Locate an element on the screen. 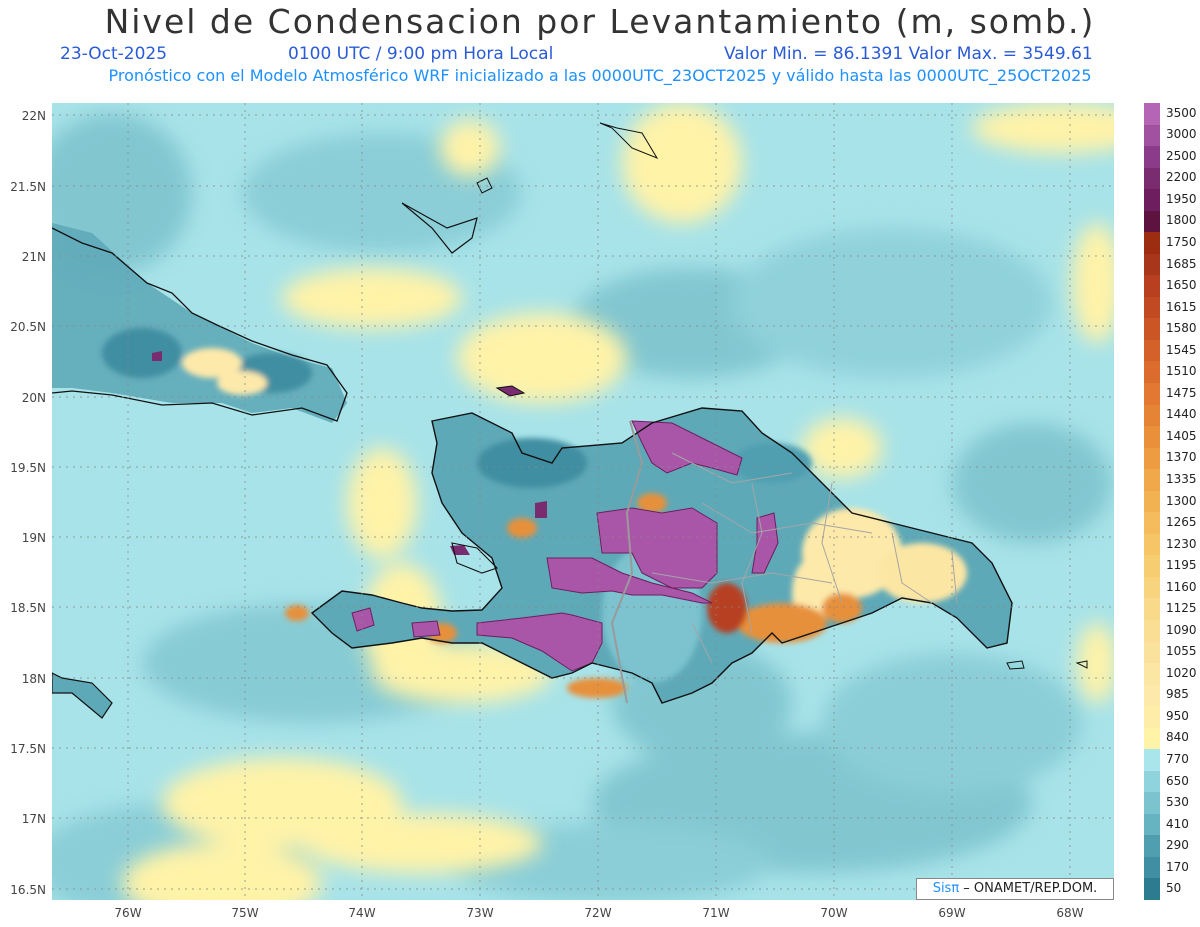 This screenshot has height=927, width=1200. forecast-date: 23-Oct-2025 is located at coordinates (114, 54).